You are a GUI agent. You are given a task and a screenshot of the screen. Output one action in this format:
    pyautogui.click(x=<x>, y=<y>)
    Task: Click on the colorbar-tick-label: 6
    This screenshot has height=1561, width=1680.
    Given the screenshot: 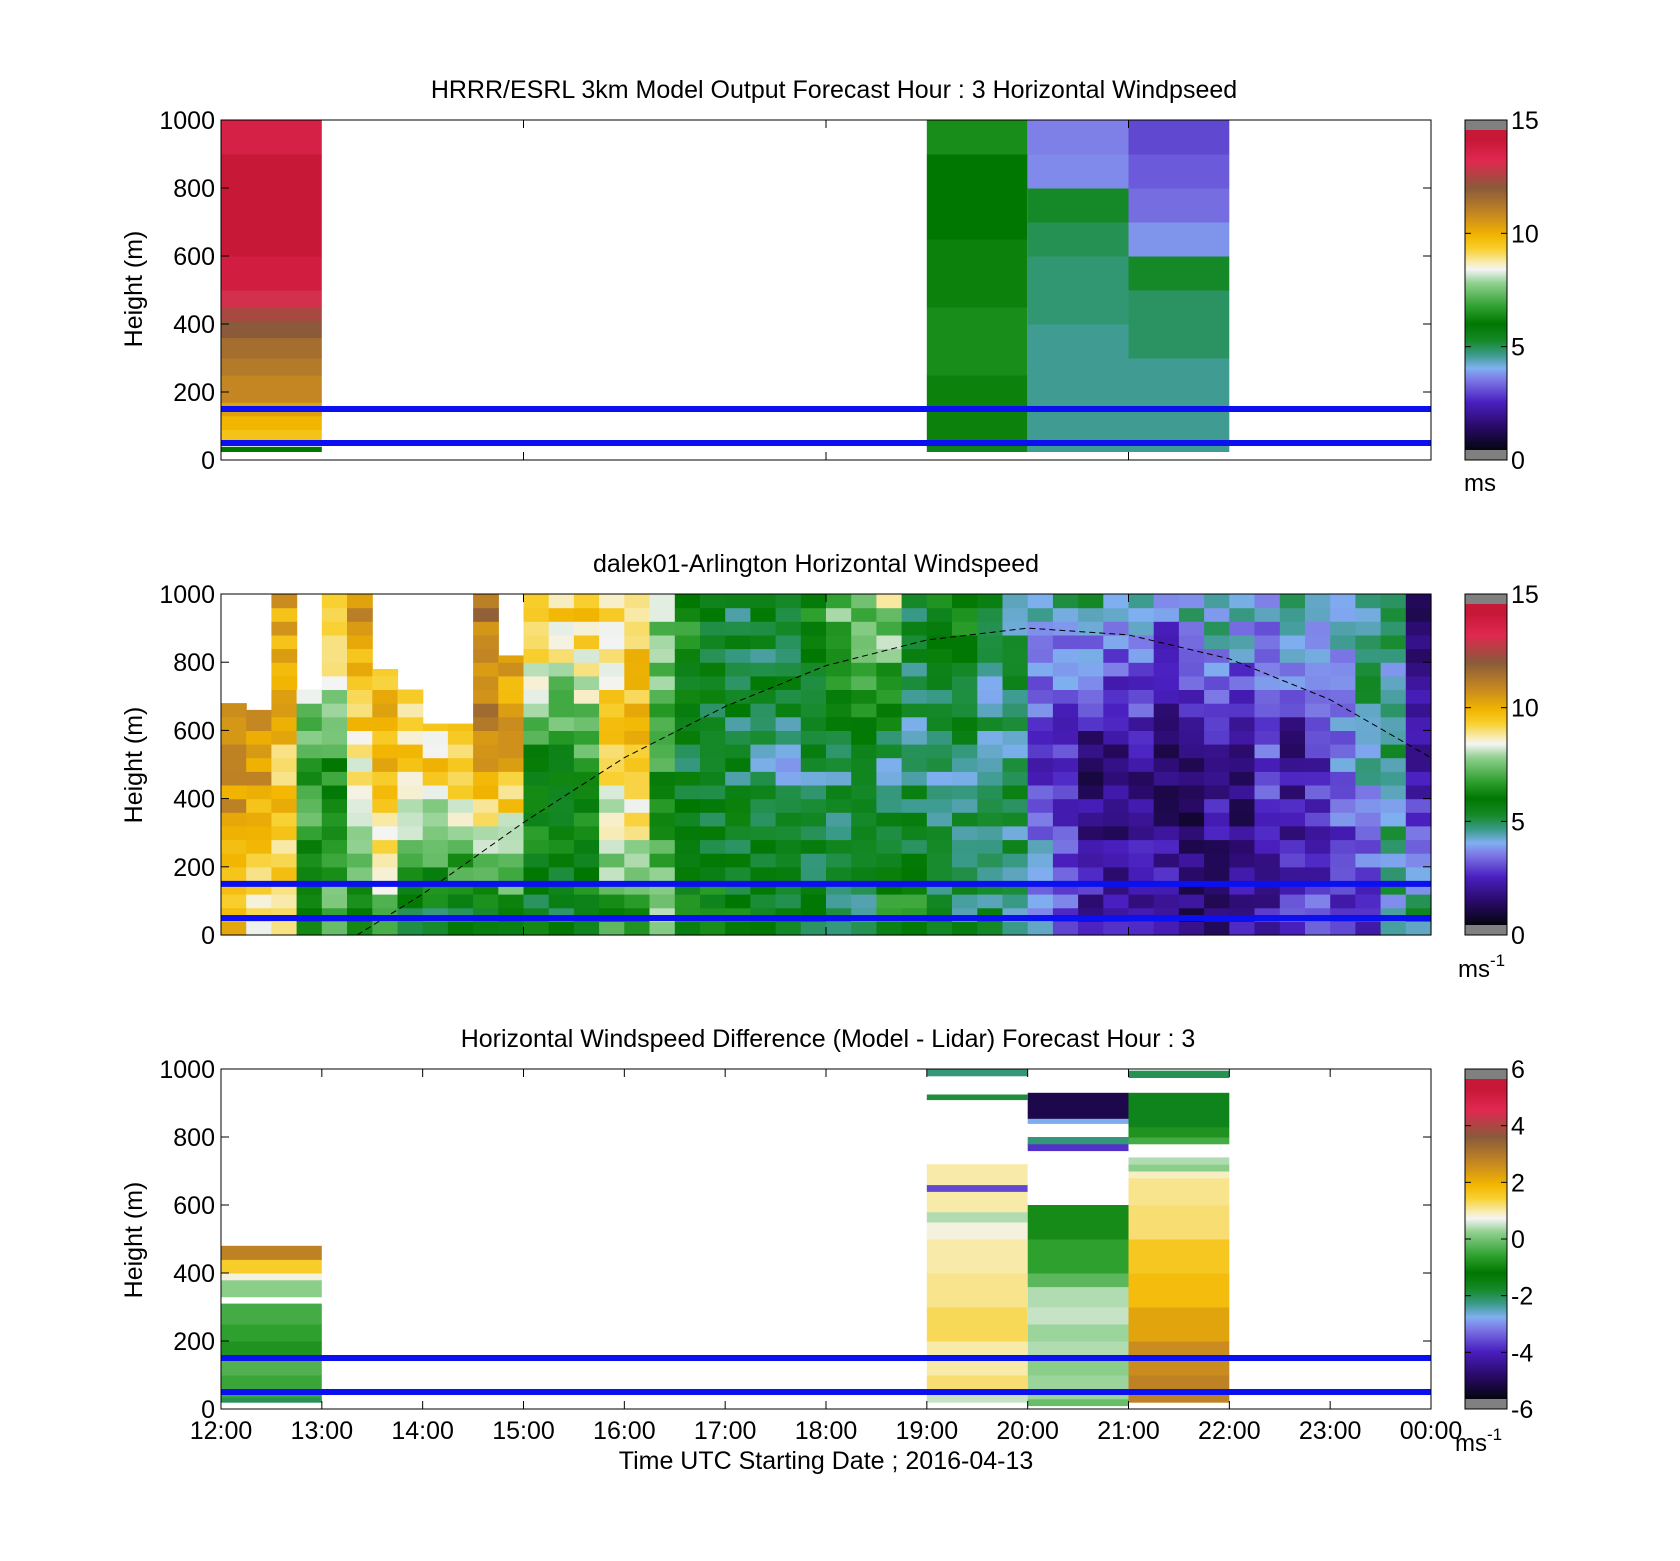 What is the action you would take?
    pyautogui.click(x=1518, y=1070)
    